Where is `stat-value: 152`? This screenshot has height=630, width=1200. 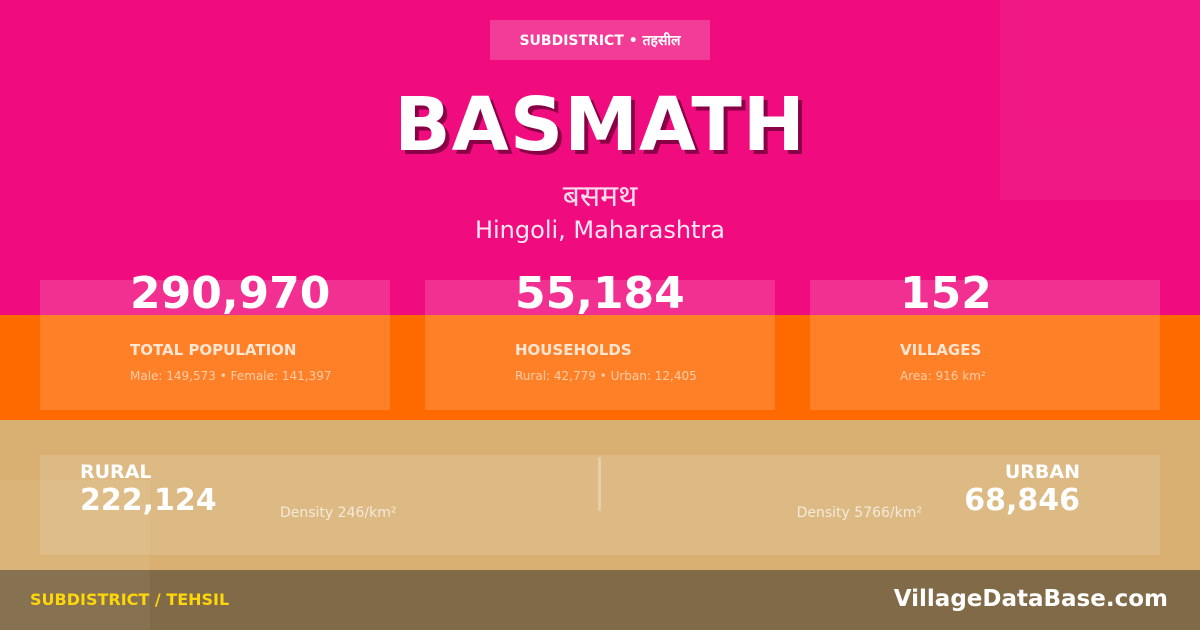
stat-value: 152 is located at coordinates (946, 293).